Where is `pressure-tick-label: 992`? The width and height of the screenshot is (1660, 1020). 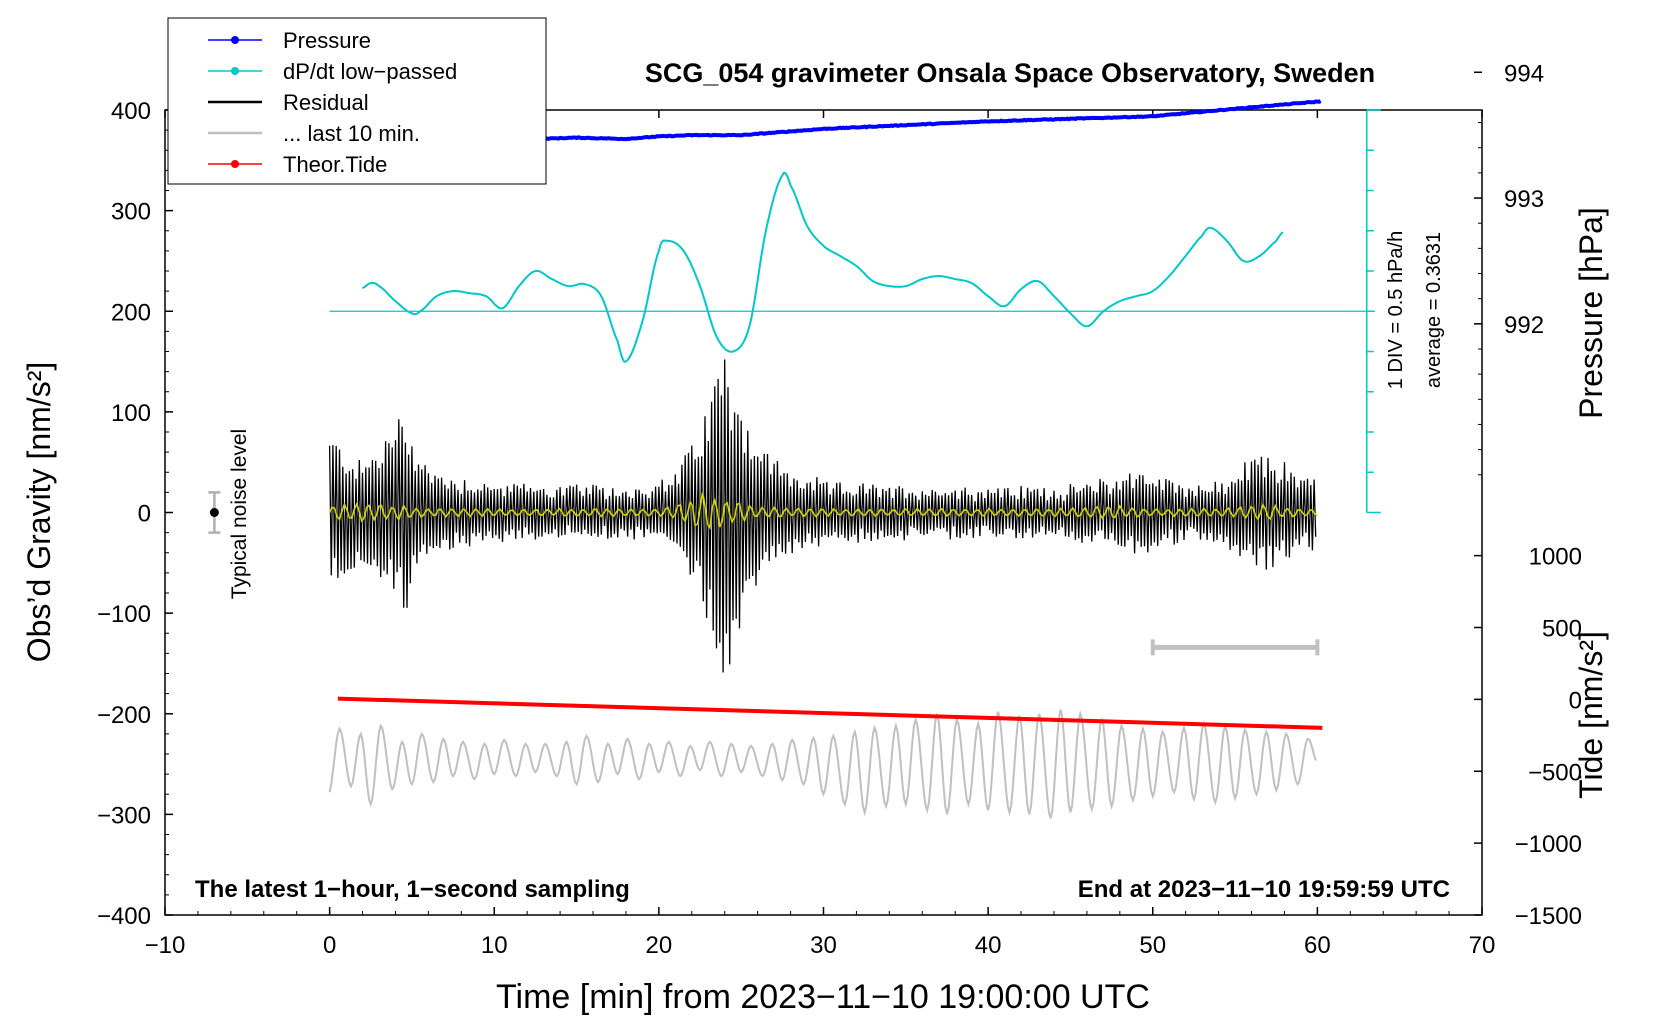 pressure-tick-label: 992 is located at coordinates (1524, 325).